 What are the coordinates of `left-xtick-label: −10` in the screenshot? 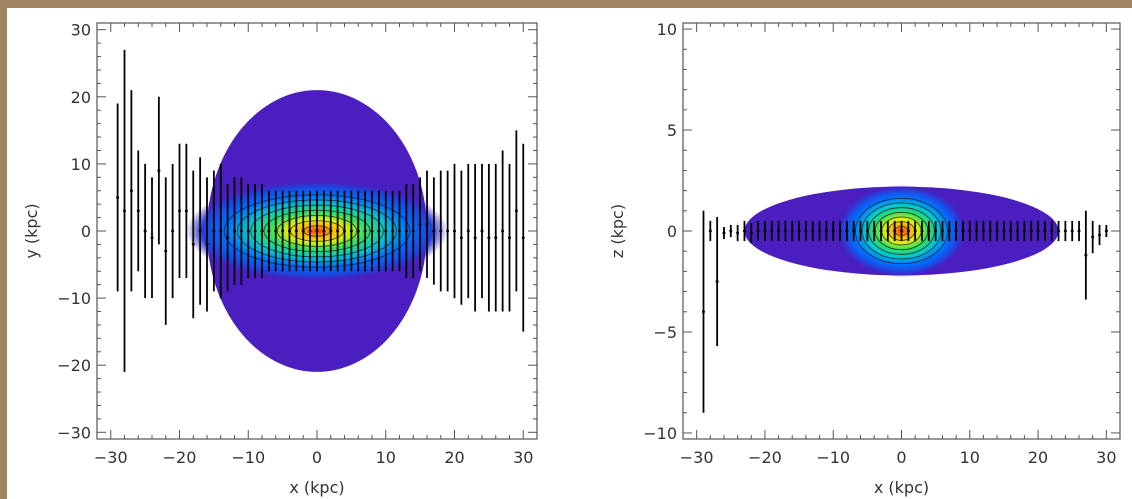 It's located at (248, 457).